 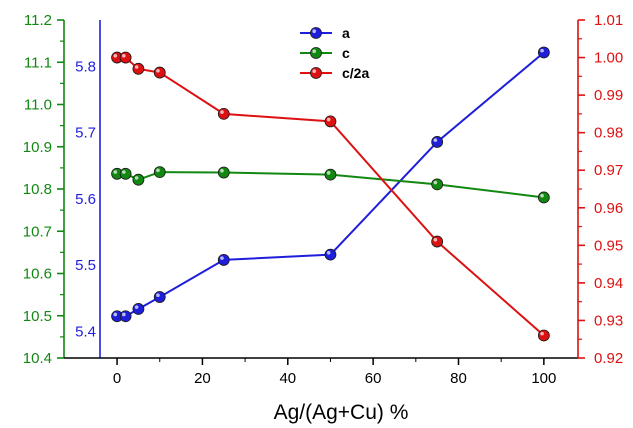 I want to click on x-tick-label: 60, so click(x=373, y=378).